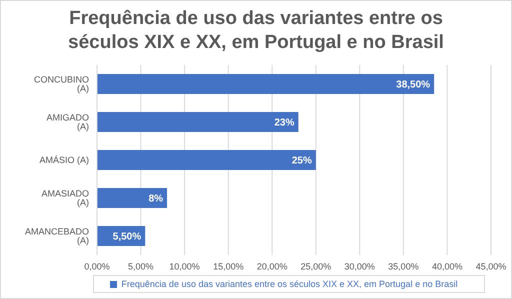 The image size is (512, 299). Describe the element at coordinates (141, 266) in the screenshot. I see `x-tick-label: 5,00%` at that location.